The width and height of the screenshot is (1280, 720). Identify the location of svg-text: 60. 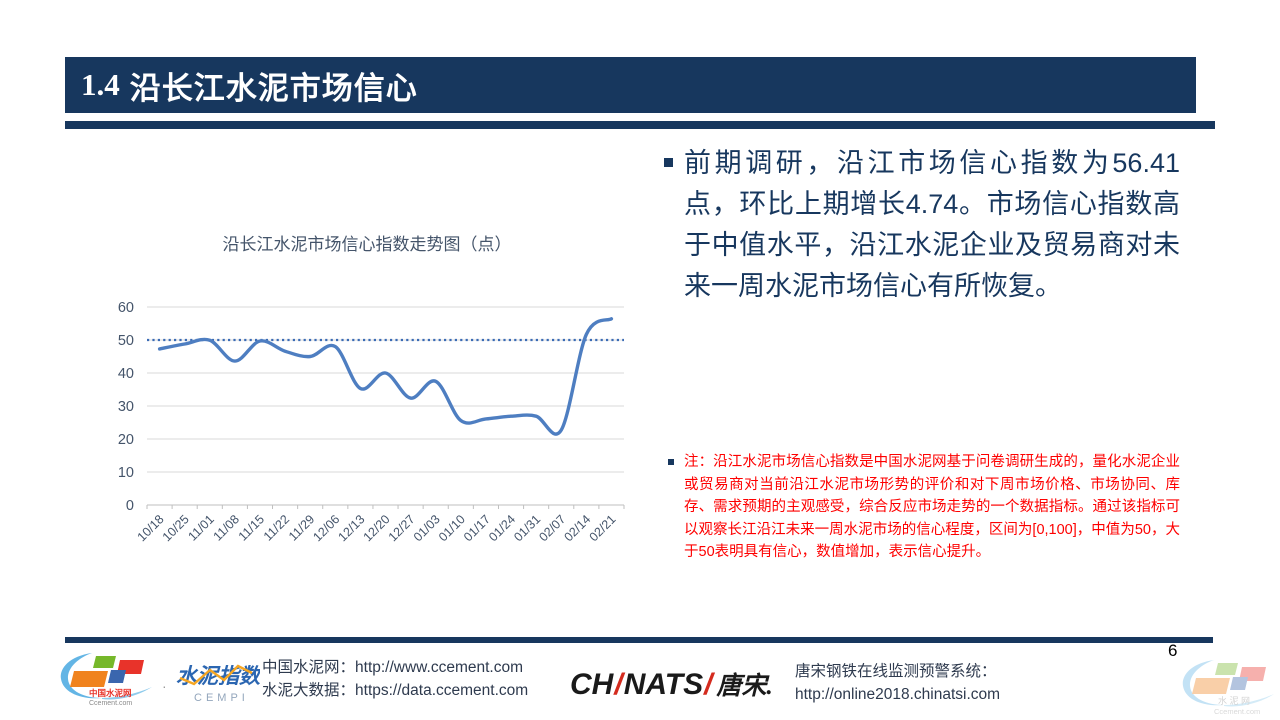
(126, 308).